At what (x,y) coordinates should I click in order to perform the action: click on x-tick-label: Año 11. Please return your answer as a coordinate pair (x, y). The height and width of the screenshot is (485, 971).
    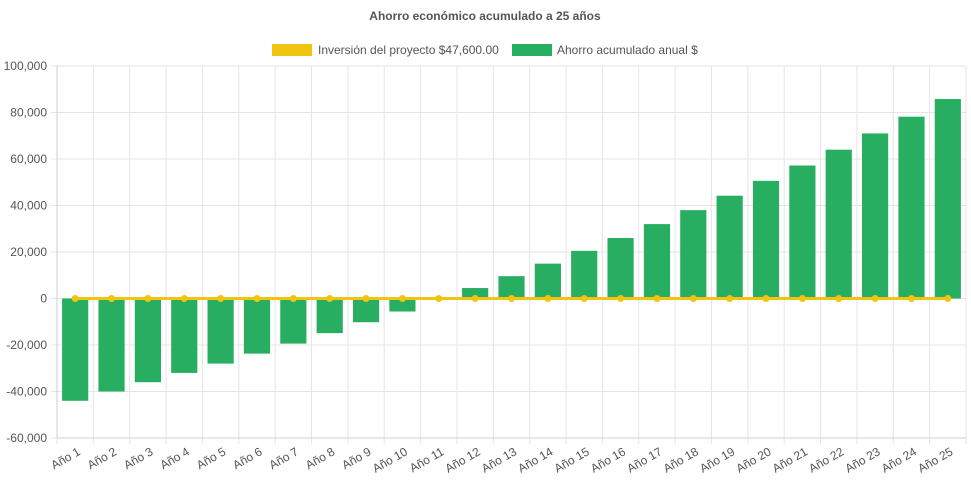
    Looking at the image, I should click on (426, 459).